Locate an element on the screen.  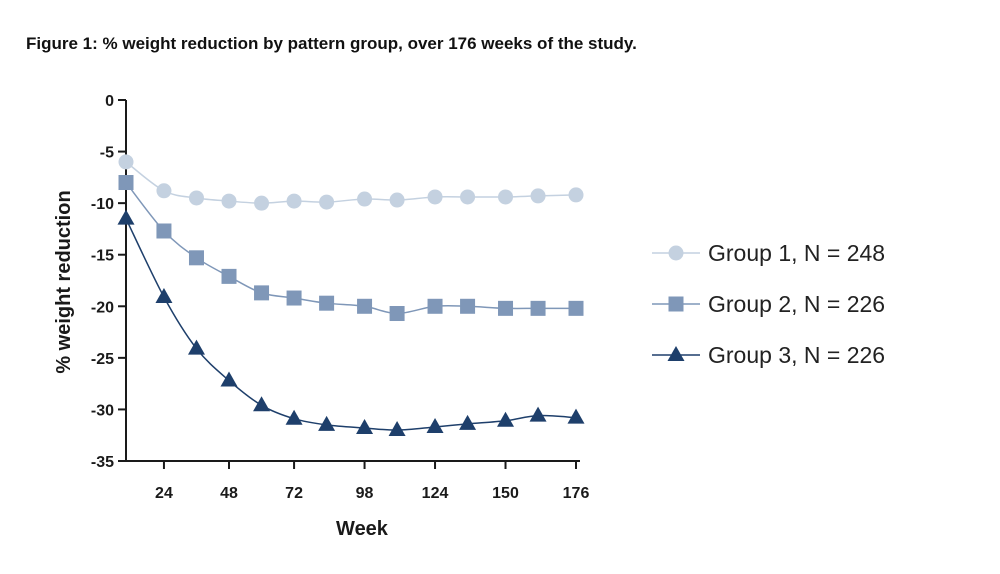
x-tick-label: 124 is located at coordinates (435, 493).